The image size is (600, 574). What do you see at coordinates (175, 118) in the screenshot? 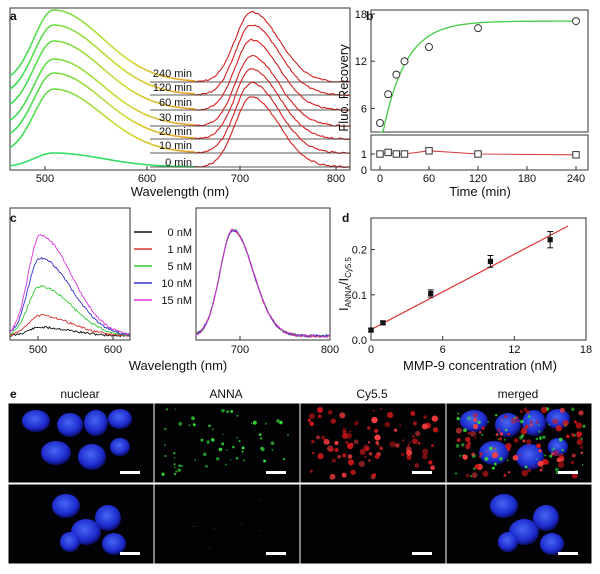
I see `series-label: 30 min` at bounding box center [175, 118].